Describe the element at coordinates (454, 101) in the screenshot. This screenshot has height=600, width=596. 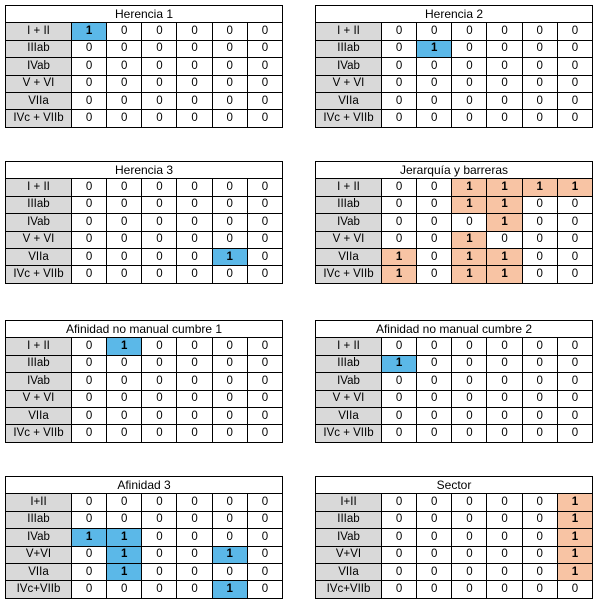
I see `matrix-row: VIIa 0 0 0 0 0 0` at that location.